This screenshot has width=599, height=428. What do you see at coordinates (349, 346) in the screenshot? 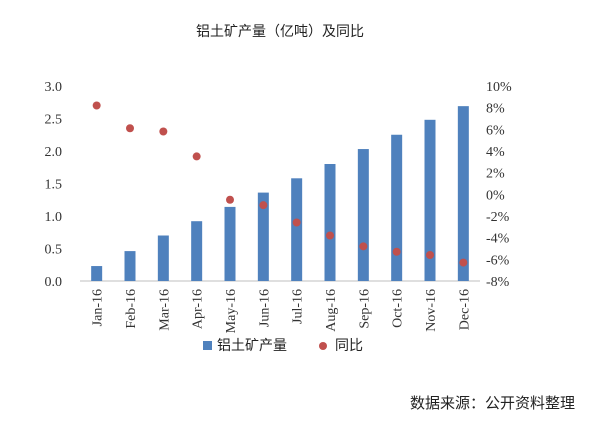
I see `legend-dot-label: 同比` at bounding box center [349, 346].